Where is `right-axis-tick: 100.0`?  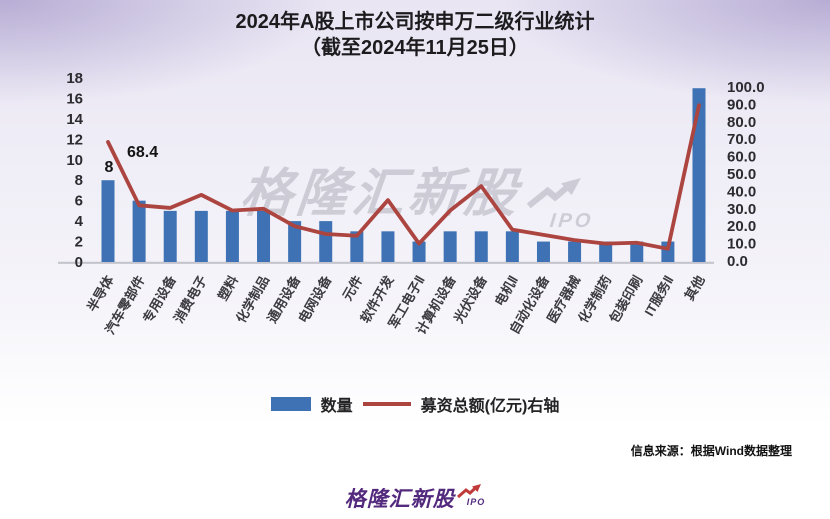 right-axis-tick: 100.0 is located at coordinates (746, 87).